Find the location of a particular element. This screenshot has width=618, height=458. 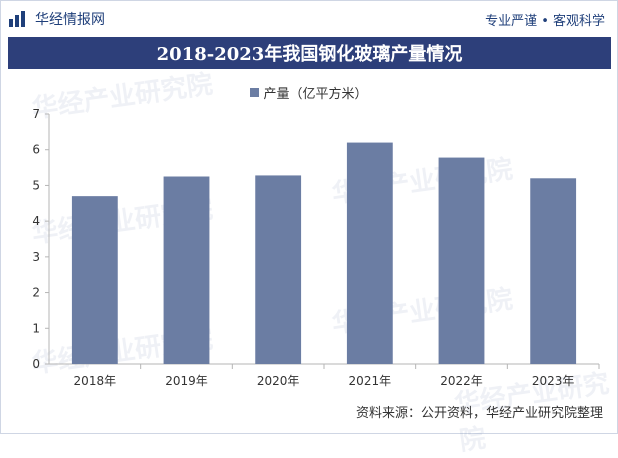

top-bar: 华经情报网 专业严谨 • 客观科学 is located at coordinates (309, 16).